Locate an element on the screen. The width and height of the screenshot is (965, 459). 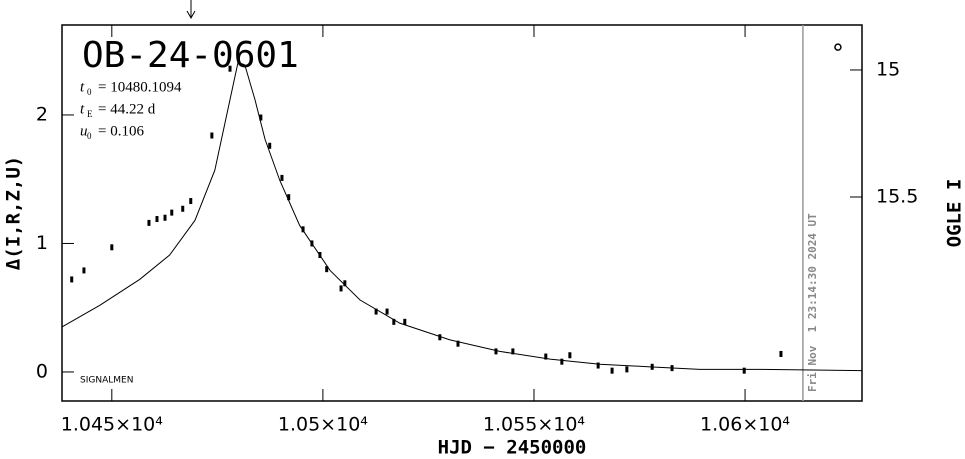
x-tick-label: 1.045×10⁴ is located at coordinates (112, 425).